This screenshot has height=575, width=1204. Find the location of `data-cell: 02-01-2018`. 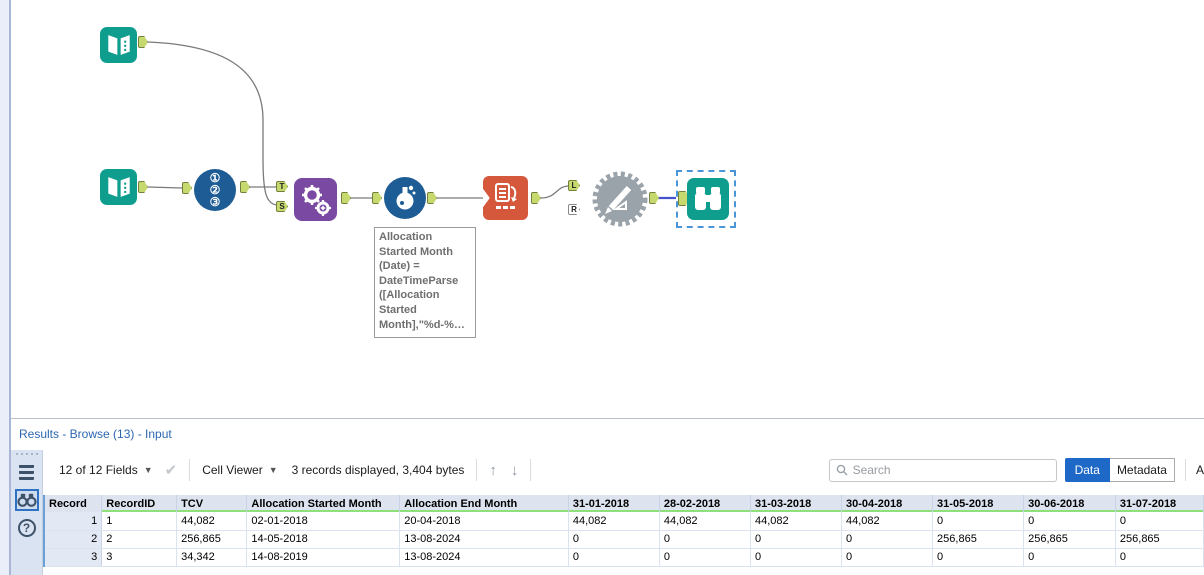

data-cell: 02-01-2018 is located at coordinates (323, 521).